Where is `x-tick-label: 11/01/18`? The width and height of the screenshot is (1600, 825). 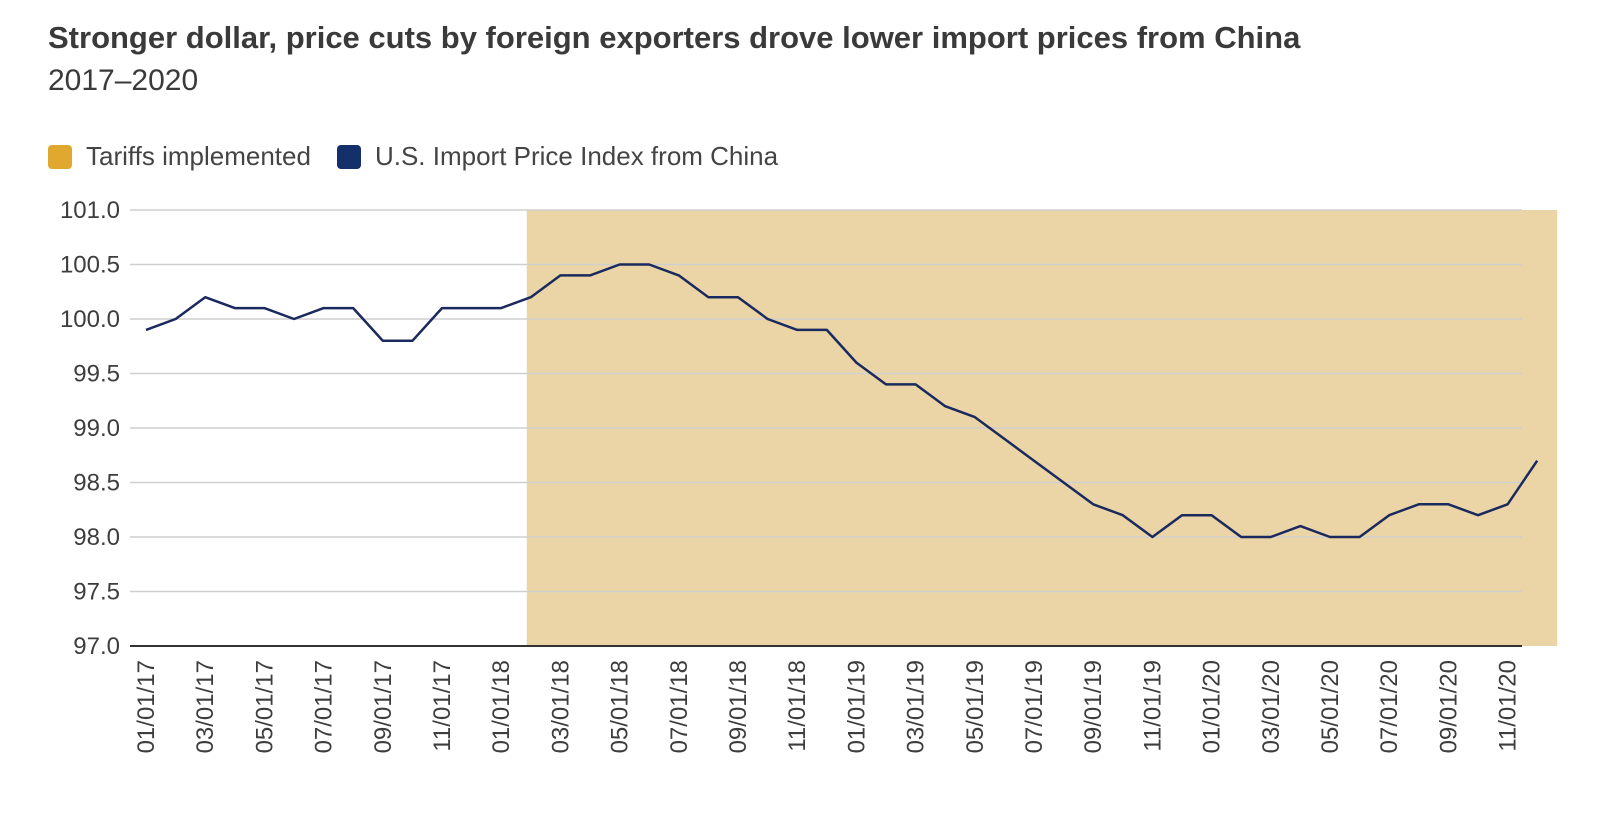 x-tick-label: 11/01/18 is located at coordinates (797, 706).